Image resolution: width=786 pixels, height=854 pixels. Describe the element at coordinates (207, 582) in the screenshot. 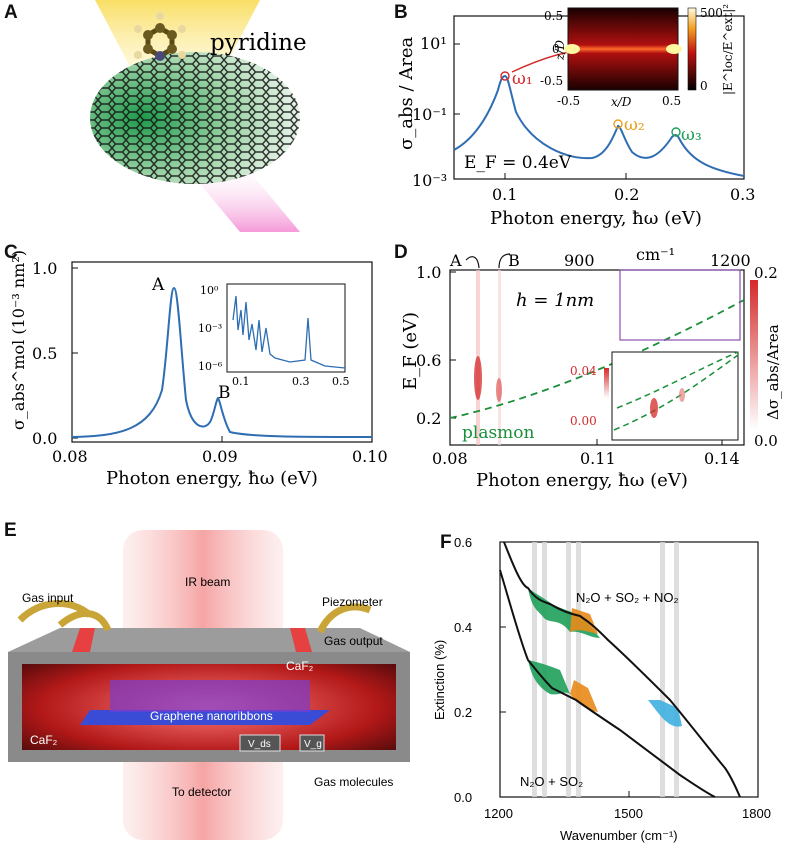

I see `ir-beam-label: IR beam` at that location.